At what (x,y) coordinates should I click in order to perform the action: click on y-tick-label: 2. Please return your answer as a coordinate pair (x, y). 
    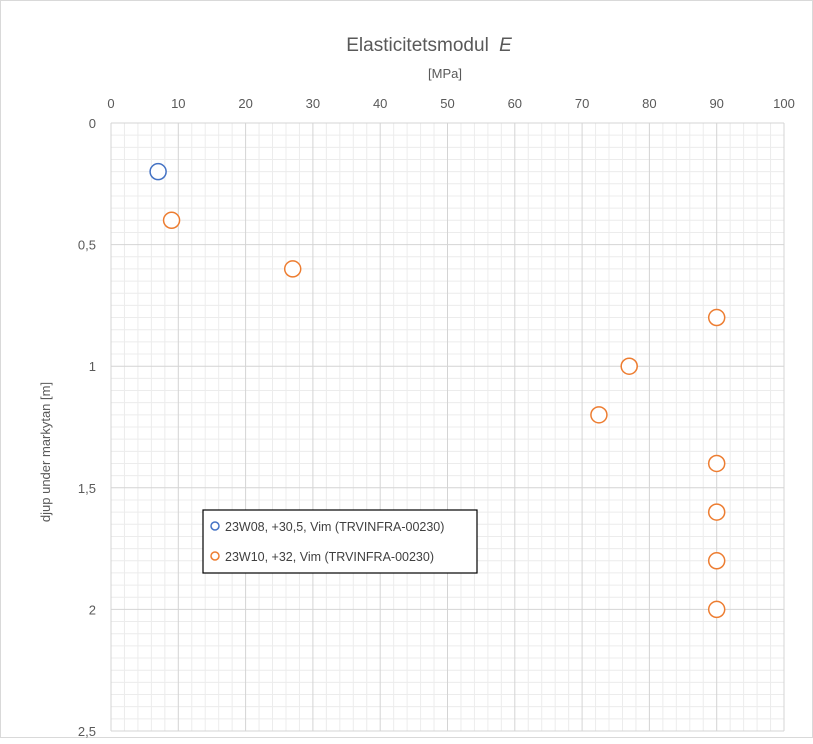
    Looking at the image, I should click on (92, 609).